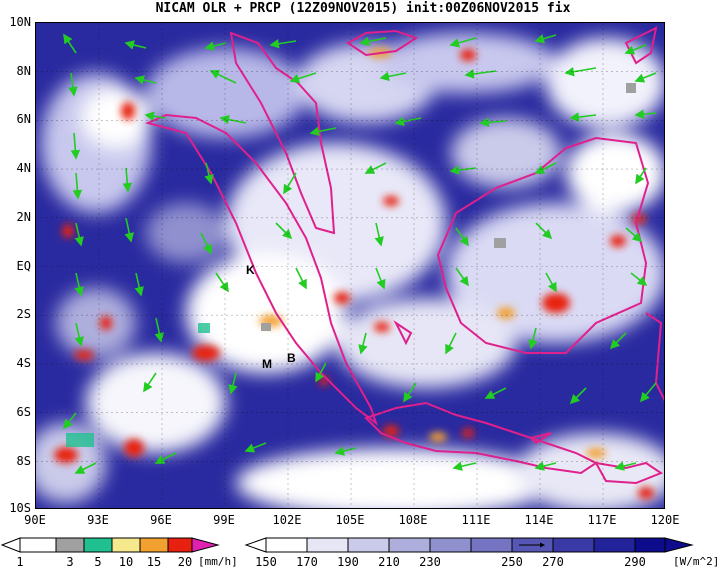 This screenshot has height=571, width=726. What do you see at coordinates (70, 562) in the screenshot?
I see `precip-tick-label: 3` at bounding box center [70, 562].